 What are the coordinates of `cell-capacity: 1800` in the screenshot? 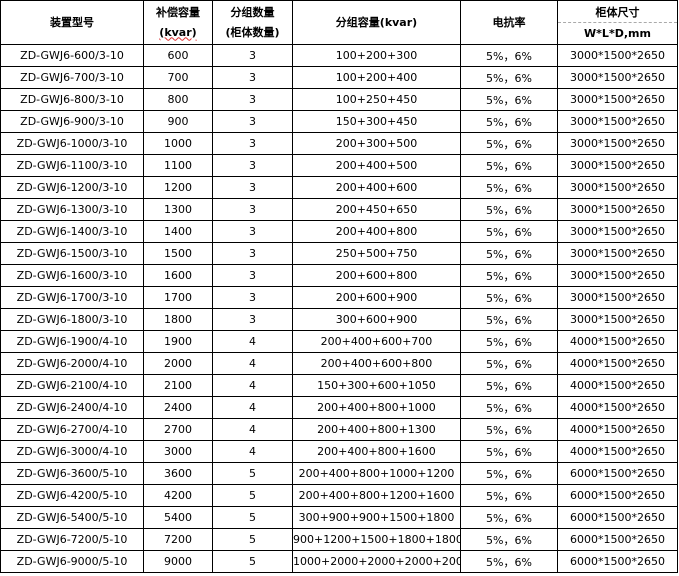 It's located at (178, 319).